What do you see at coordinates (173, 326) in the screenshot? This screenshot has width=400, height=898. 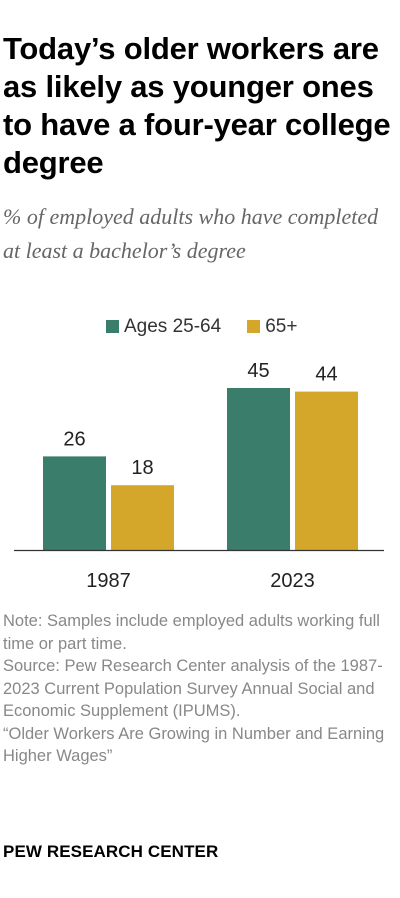 I see `legend-label-ages-25-64: Ages 25-64` at bounding box center [173, 326].